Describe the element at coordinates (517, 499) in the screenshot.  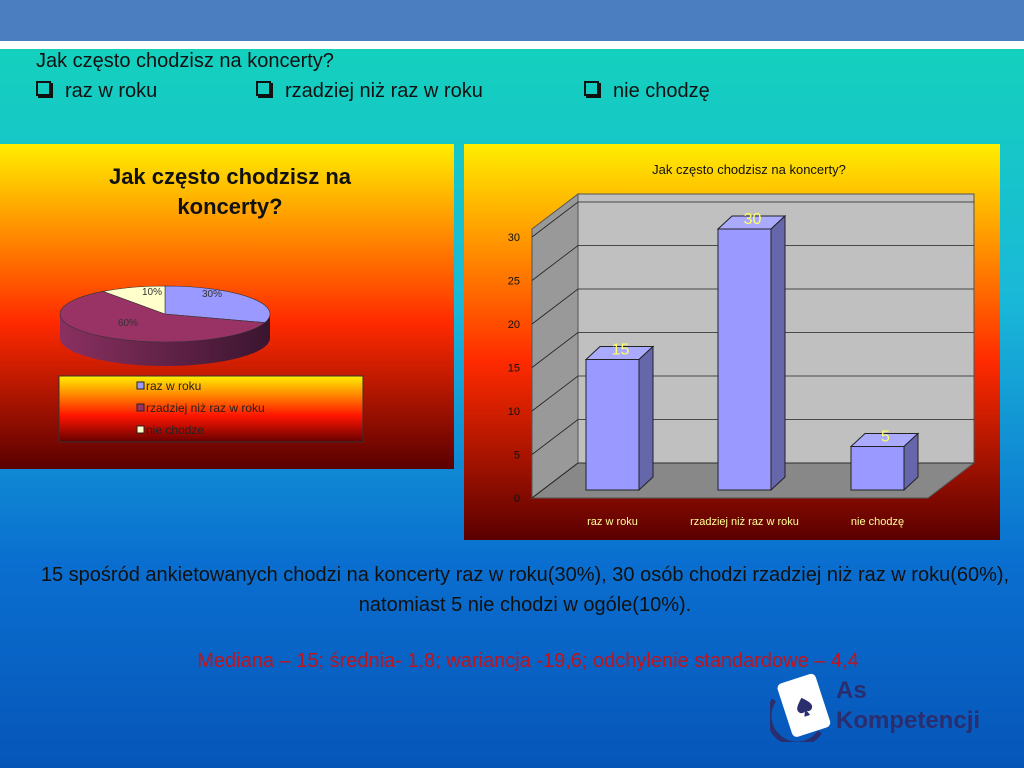
I see `y-tick-label: 0` at that location.